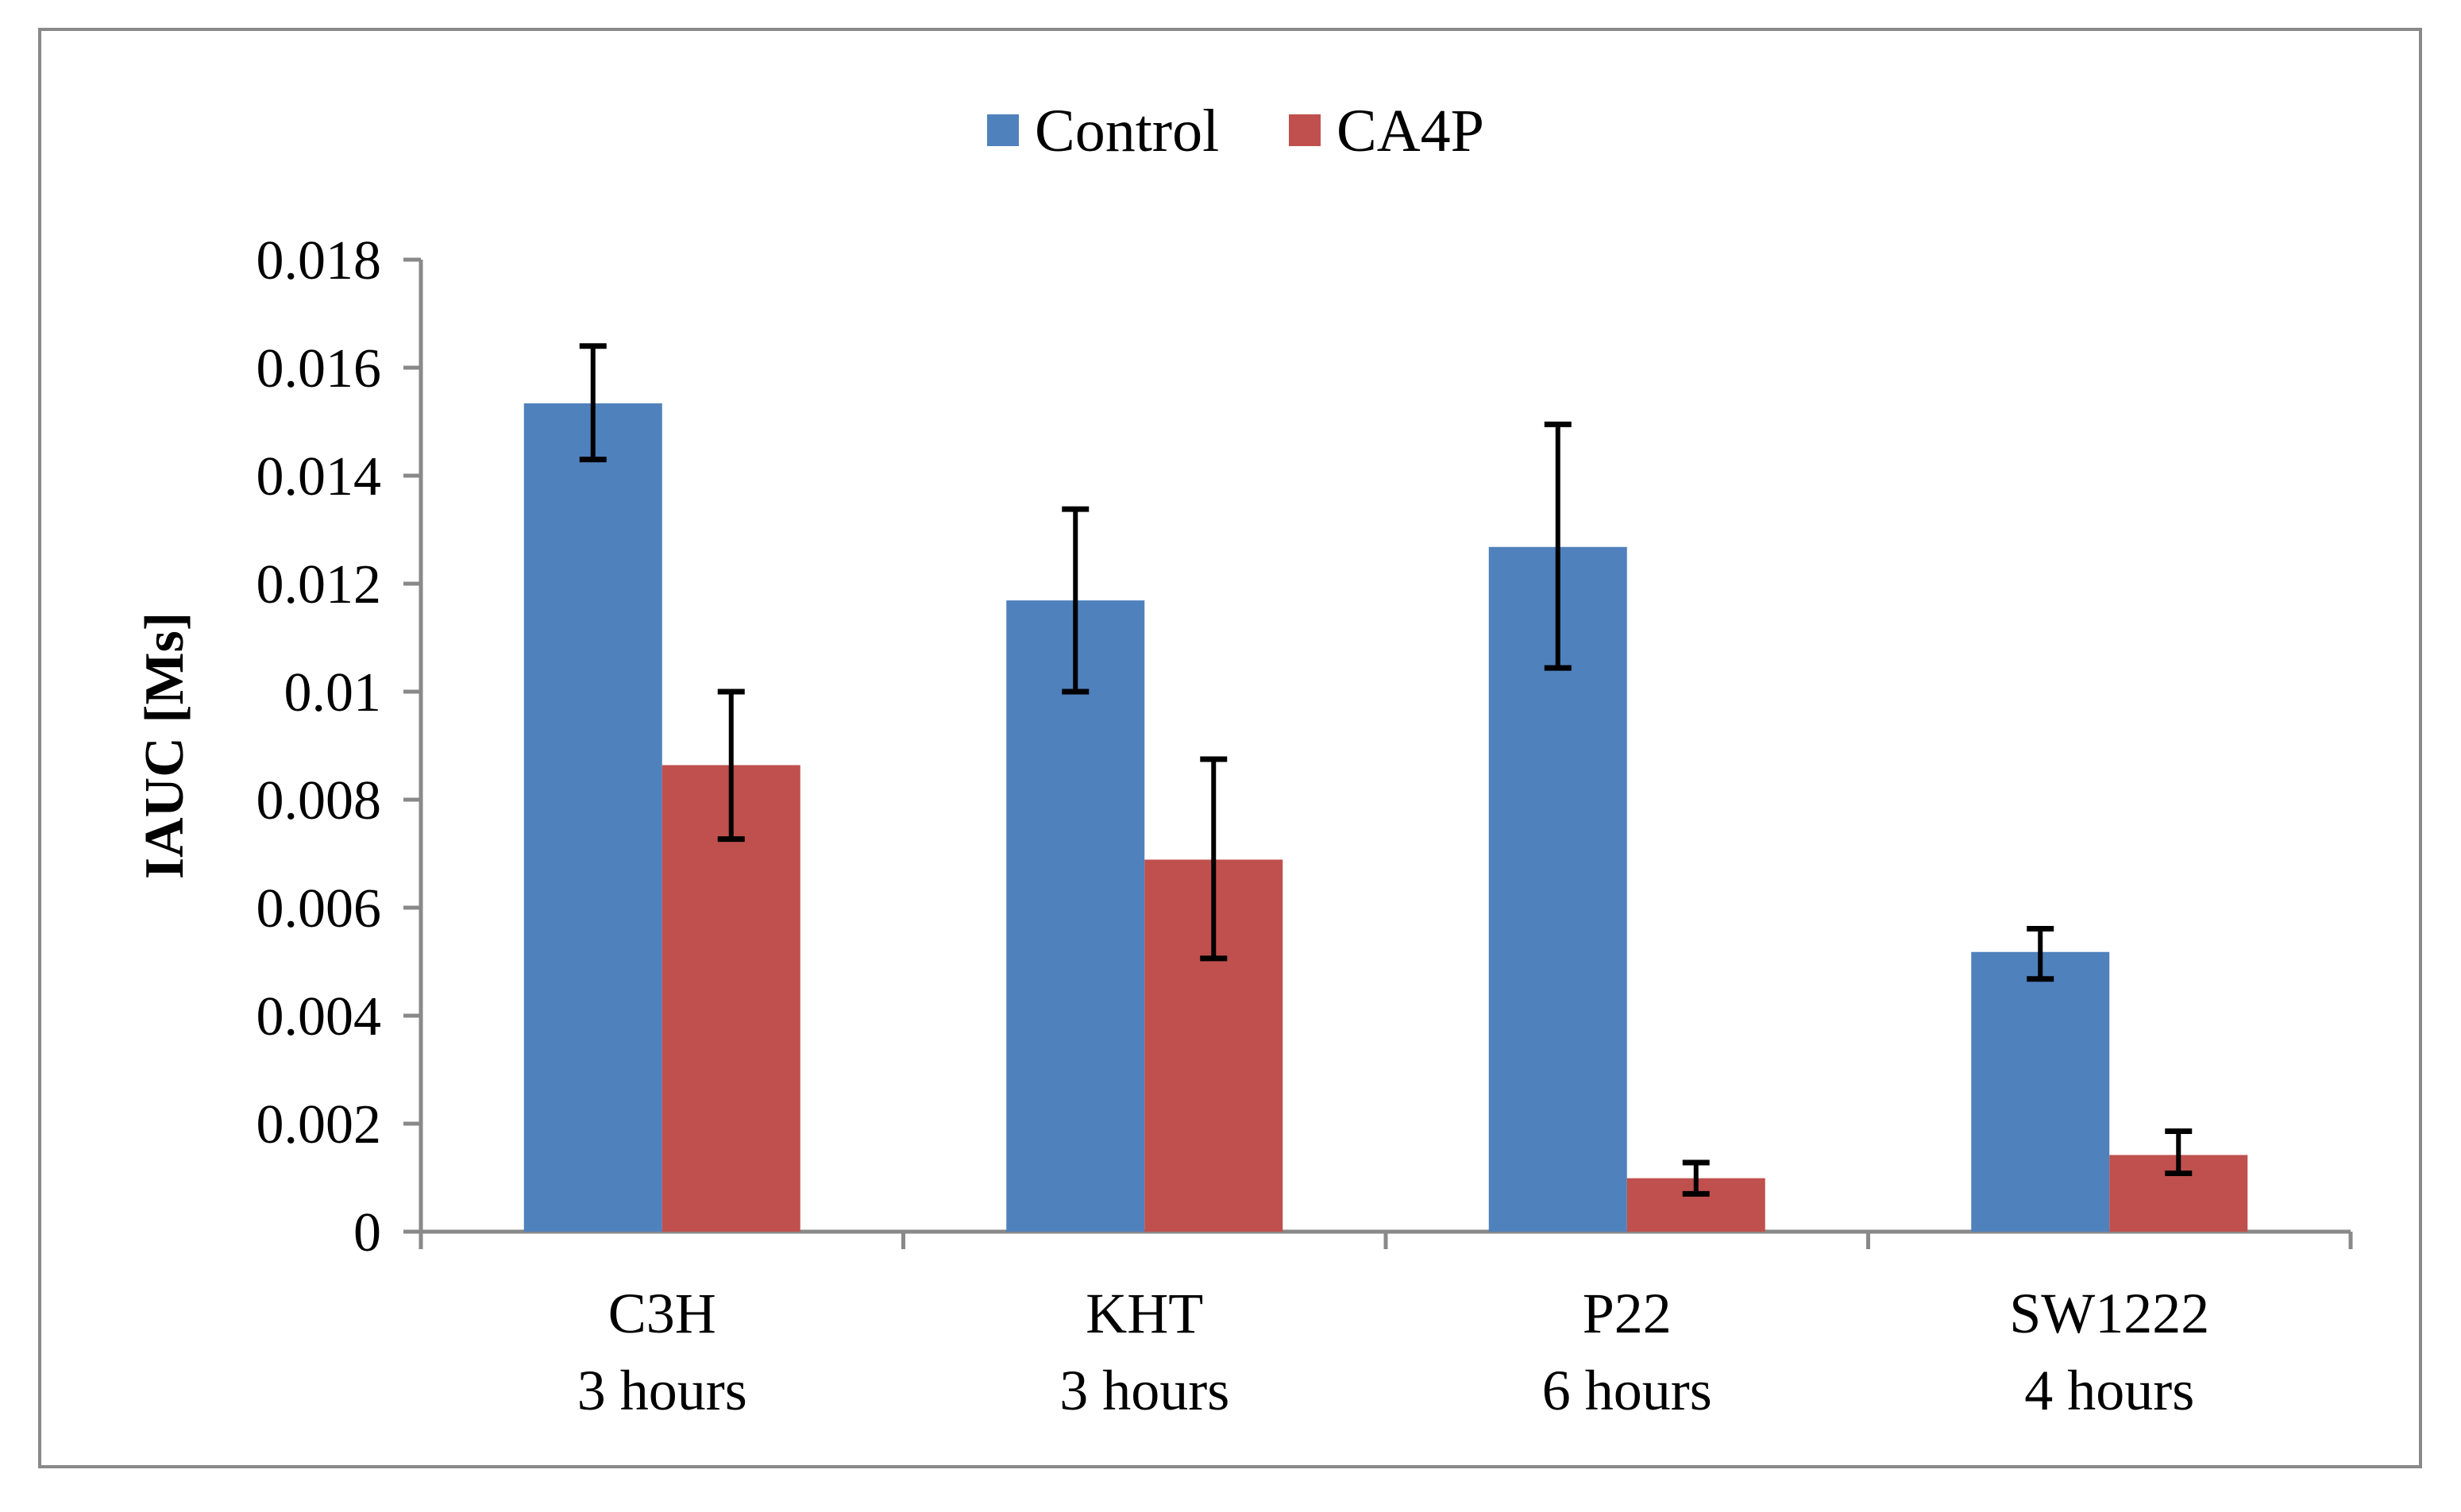  I want to click on legend-item-ca4p: CA4P, so click(1386, 131).